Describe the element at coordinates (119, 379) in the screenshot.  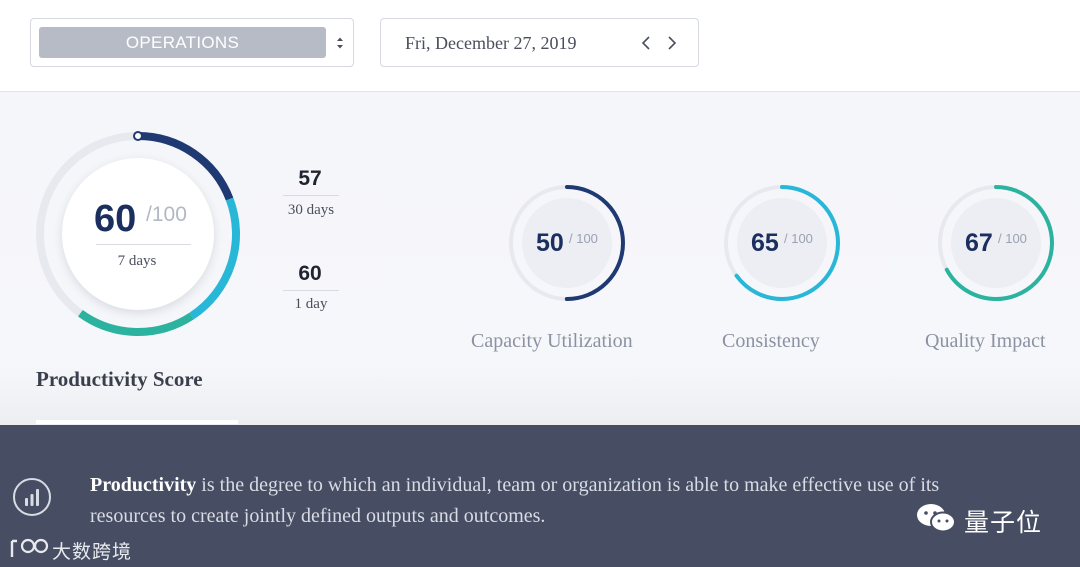
I see `productivity-score-title: Productivity Score` at that location.